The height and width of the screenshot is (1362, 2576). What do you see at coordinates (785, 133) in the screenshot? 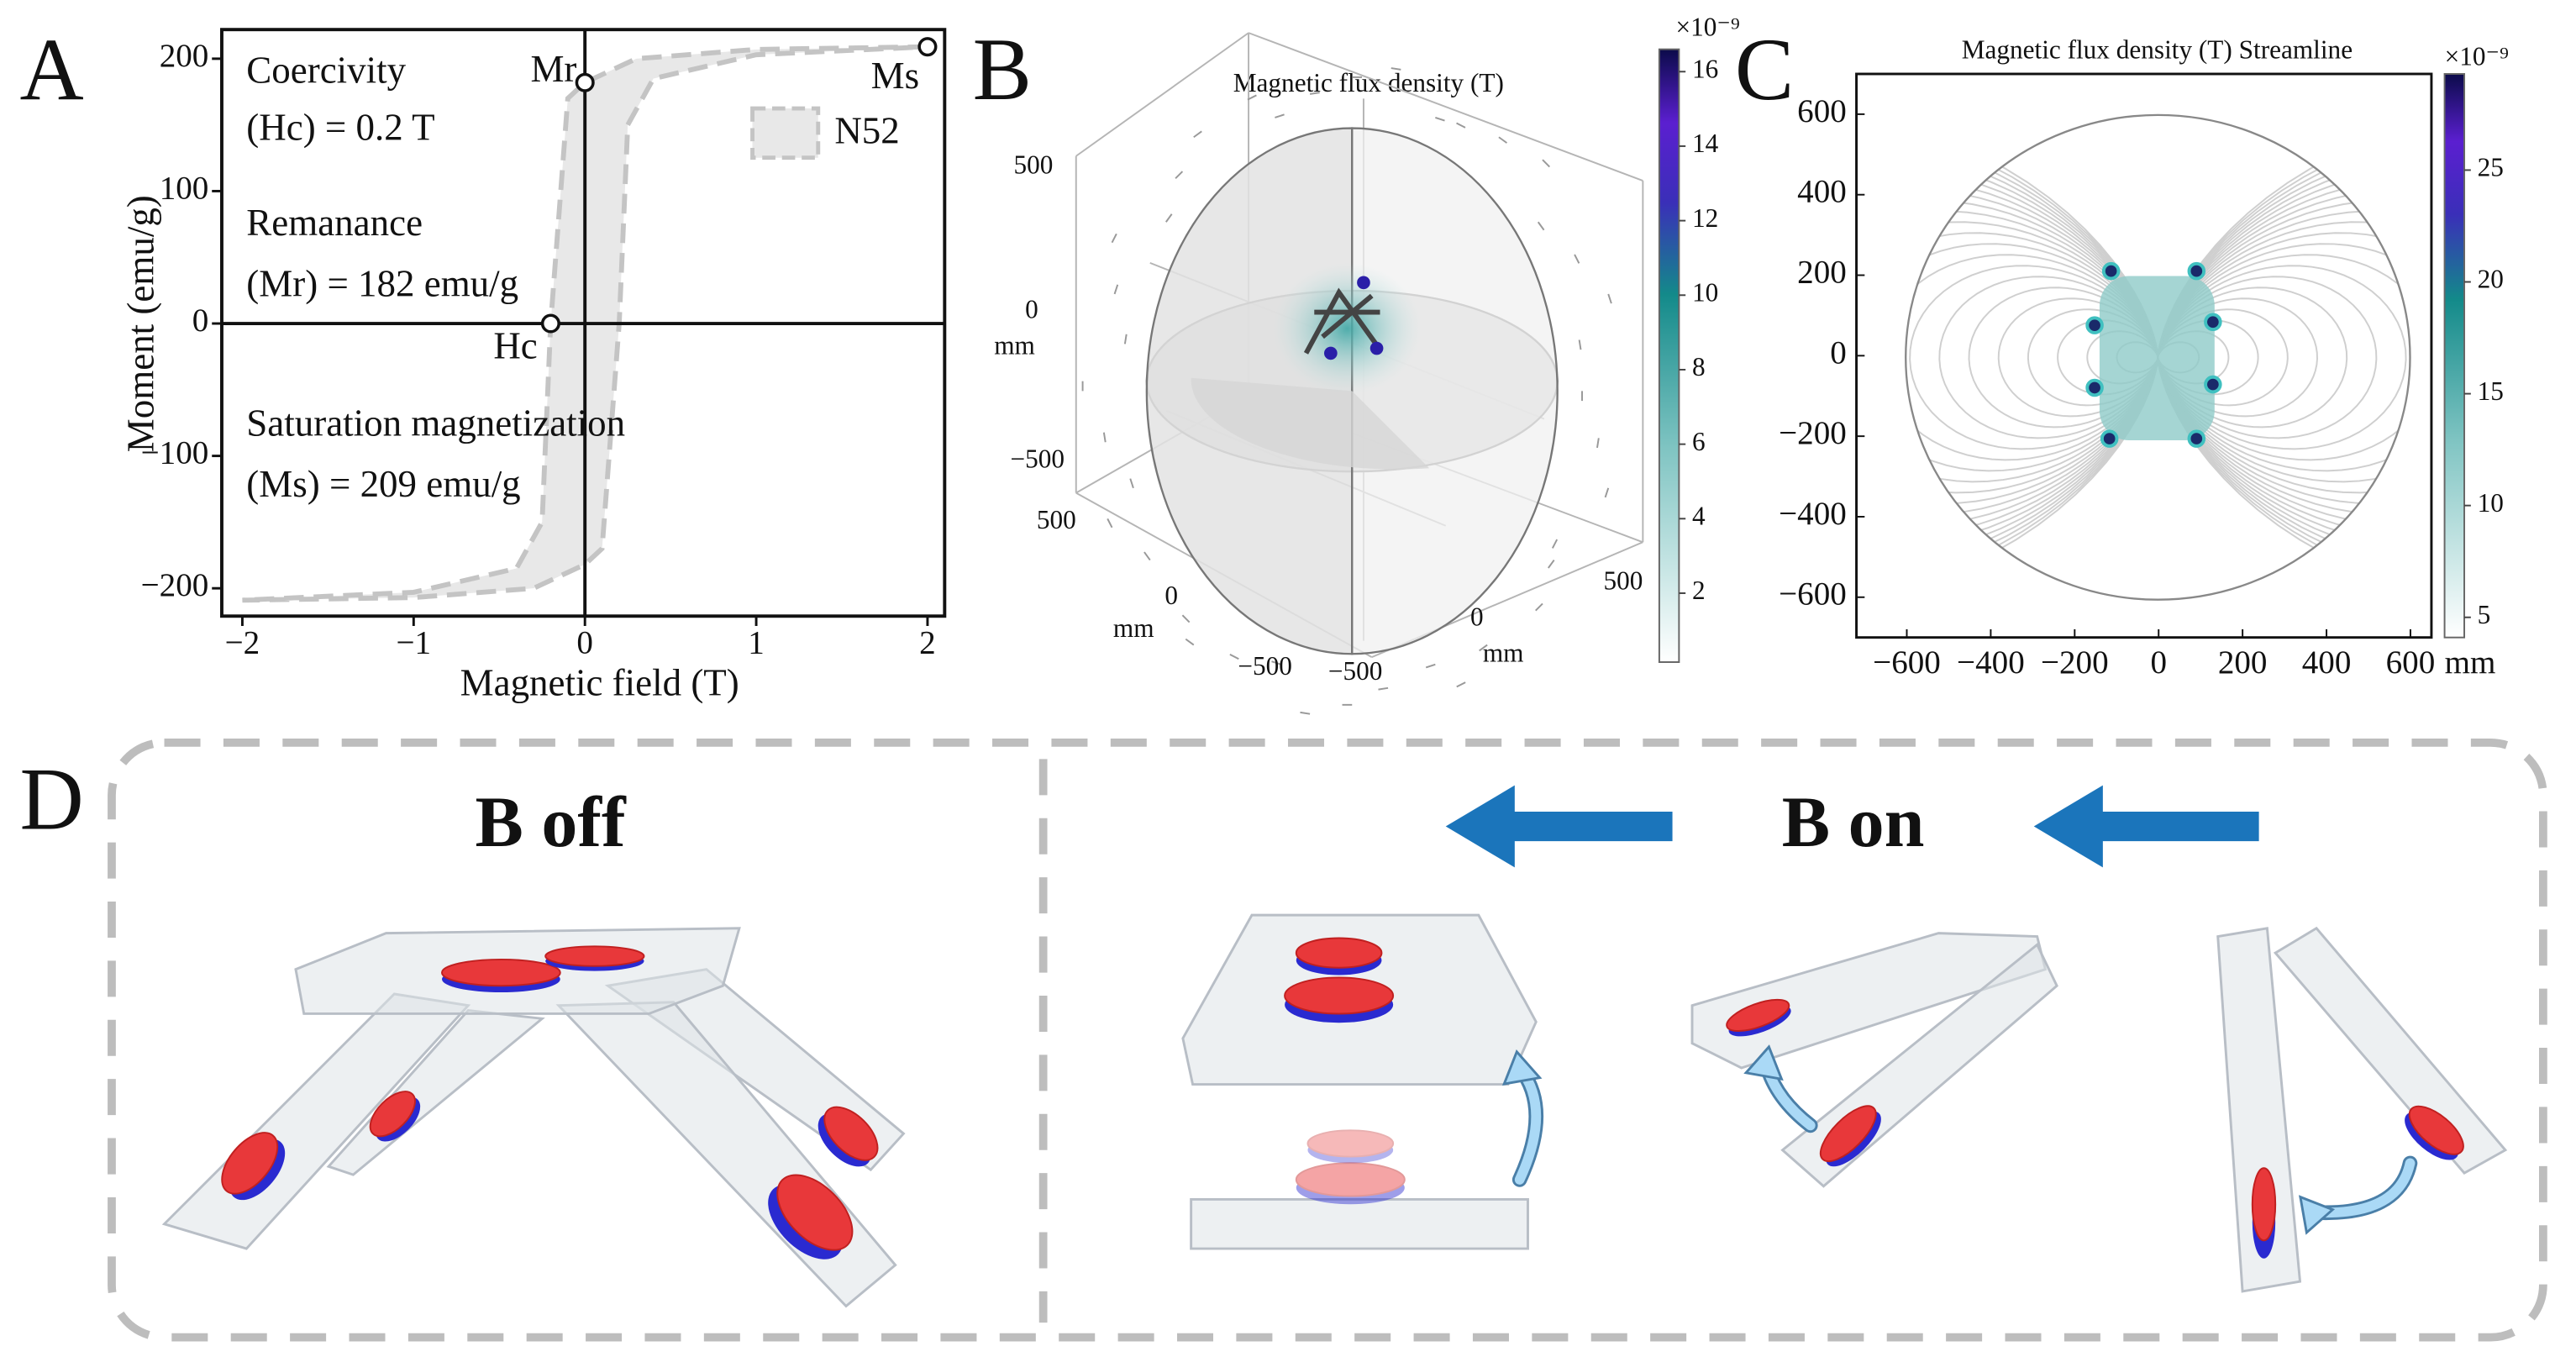
I see `legend-swatch` at bounding box center [785, 133].